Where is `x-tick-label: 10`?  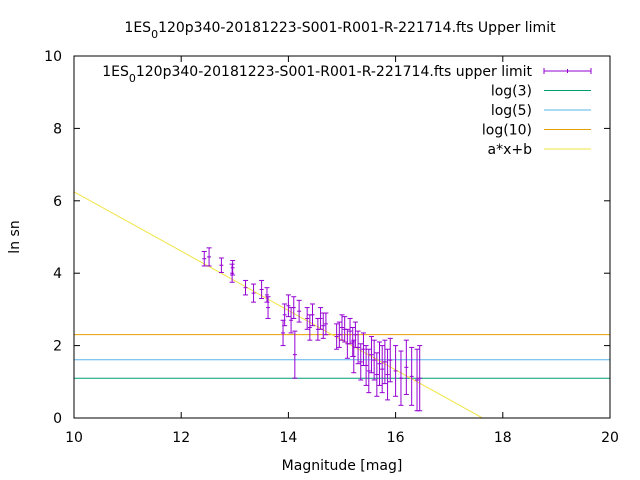 x-tick-label: 10 is located at coordinates (74, 438).